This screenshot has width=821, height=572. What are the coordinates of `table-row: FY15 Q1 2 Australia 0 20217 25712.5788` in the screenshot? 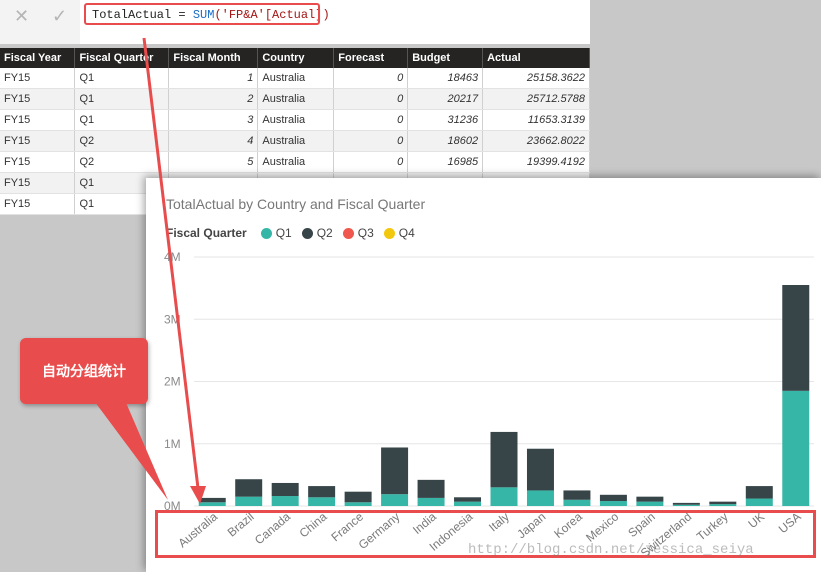 It's located at (295, 99).